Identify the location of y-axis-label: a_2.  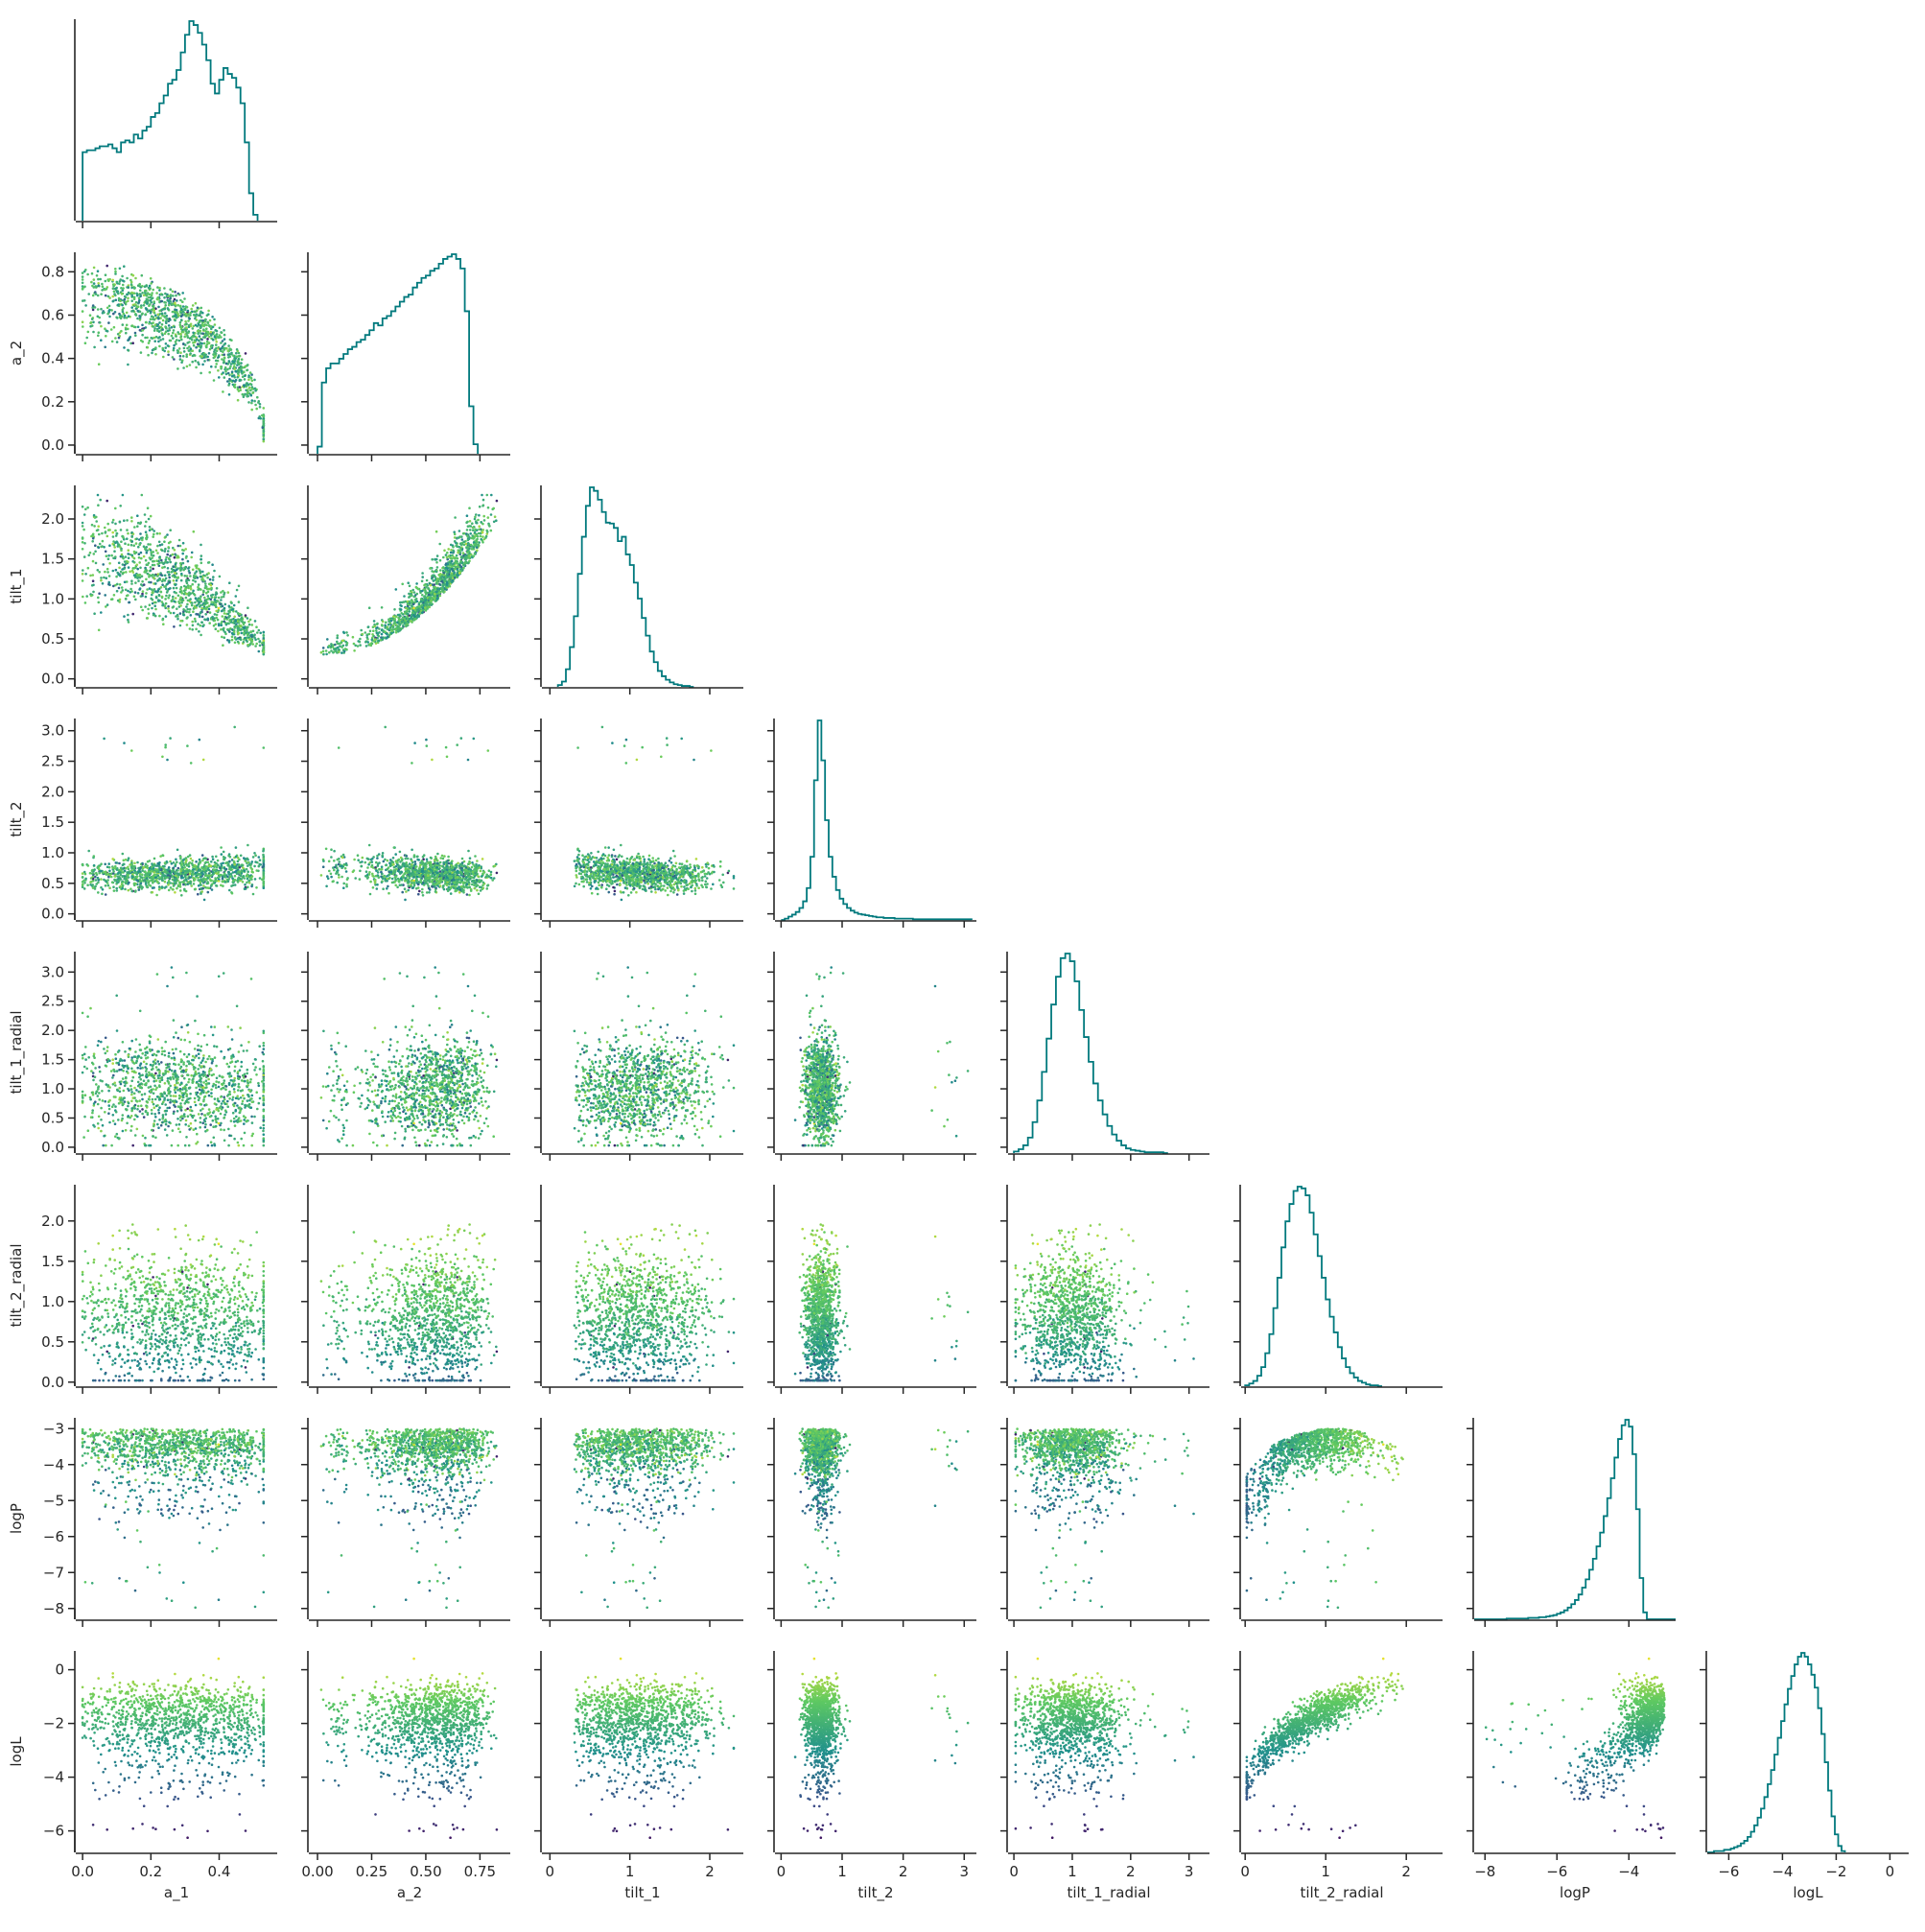
(17, 353).